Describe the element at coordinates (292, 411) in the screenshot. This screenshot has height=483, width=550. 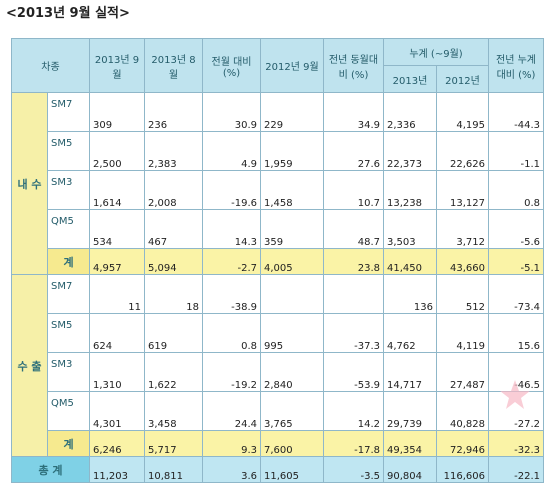
I see `cell-value: 3,765` at that location.